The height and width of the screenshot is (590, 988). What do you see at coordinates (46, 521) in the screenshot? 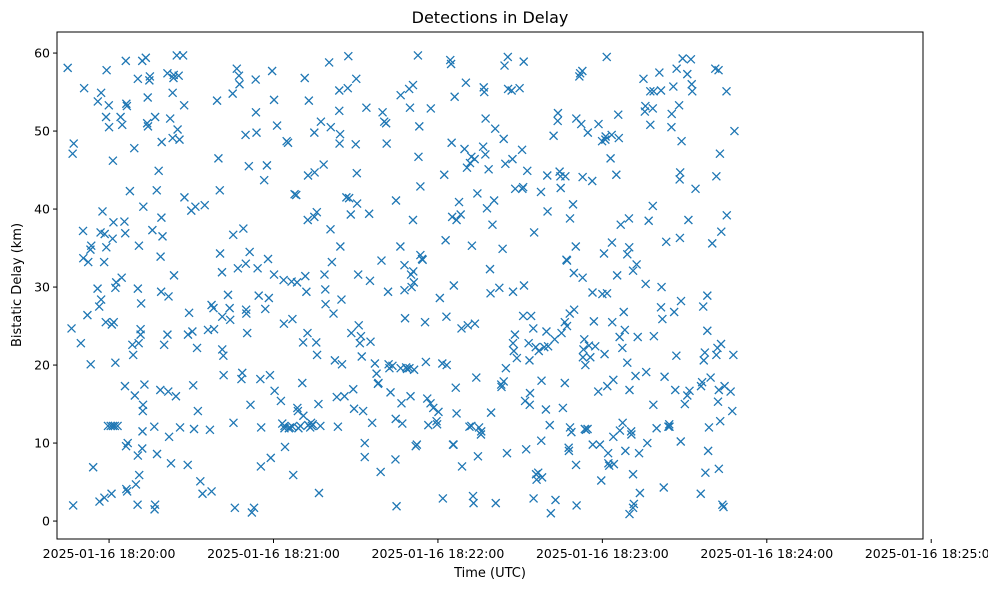
I see `y-tick-label: 0` at bounding box center [46, 521].